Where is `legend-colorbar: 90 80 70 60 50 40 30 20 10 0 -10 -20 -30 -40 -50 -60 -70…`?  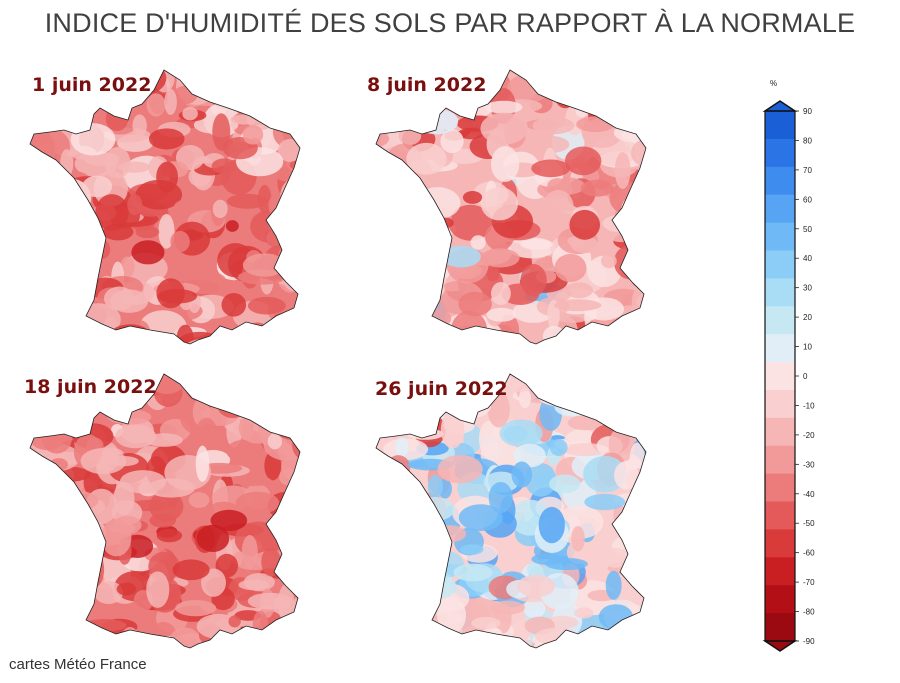
legend-colorbar: 90 80 70 60 50 40 30 20 10 0 -10 -20 -30 -40 -50 -60 -70… is located at coordinates (788, 376).